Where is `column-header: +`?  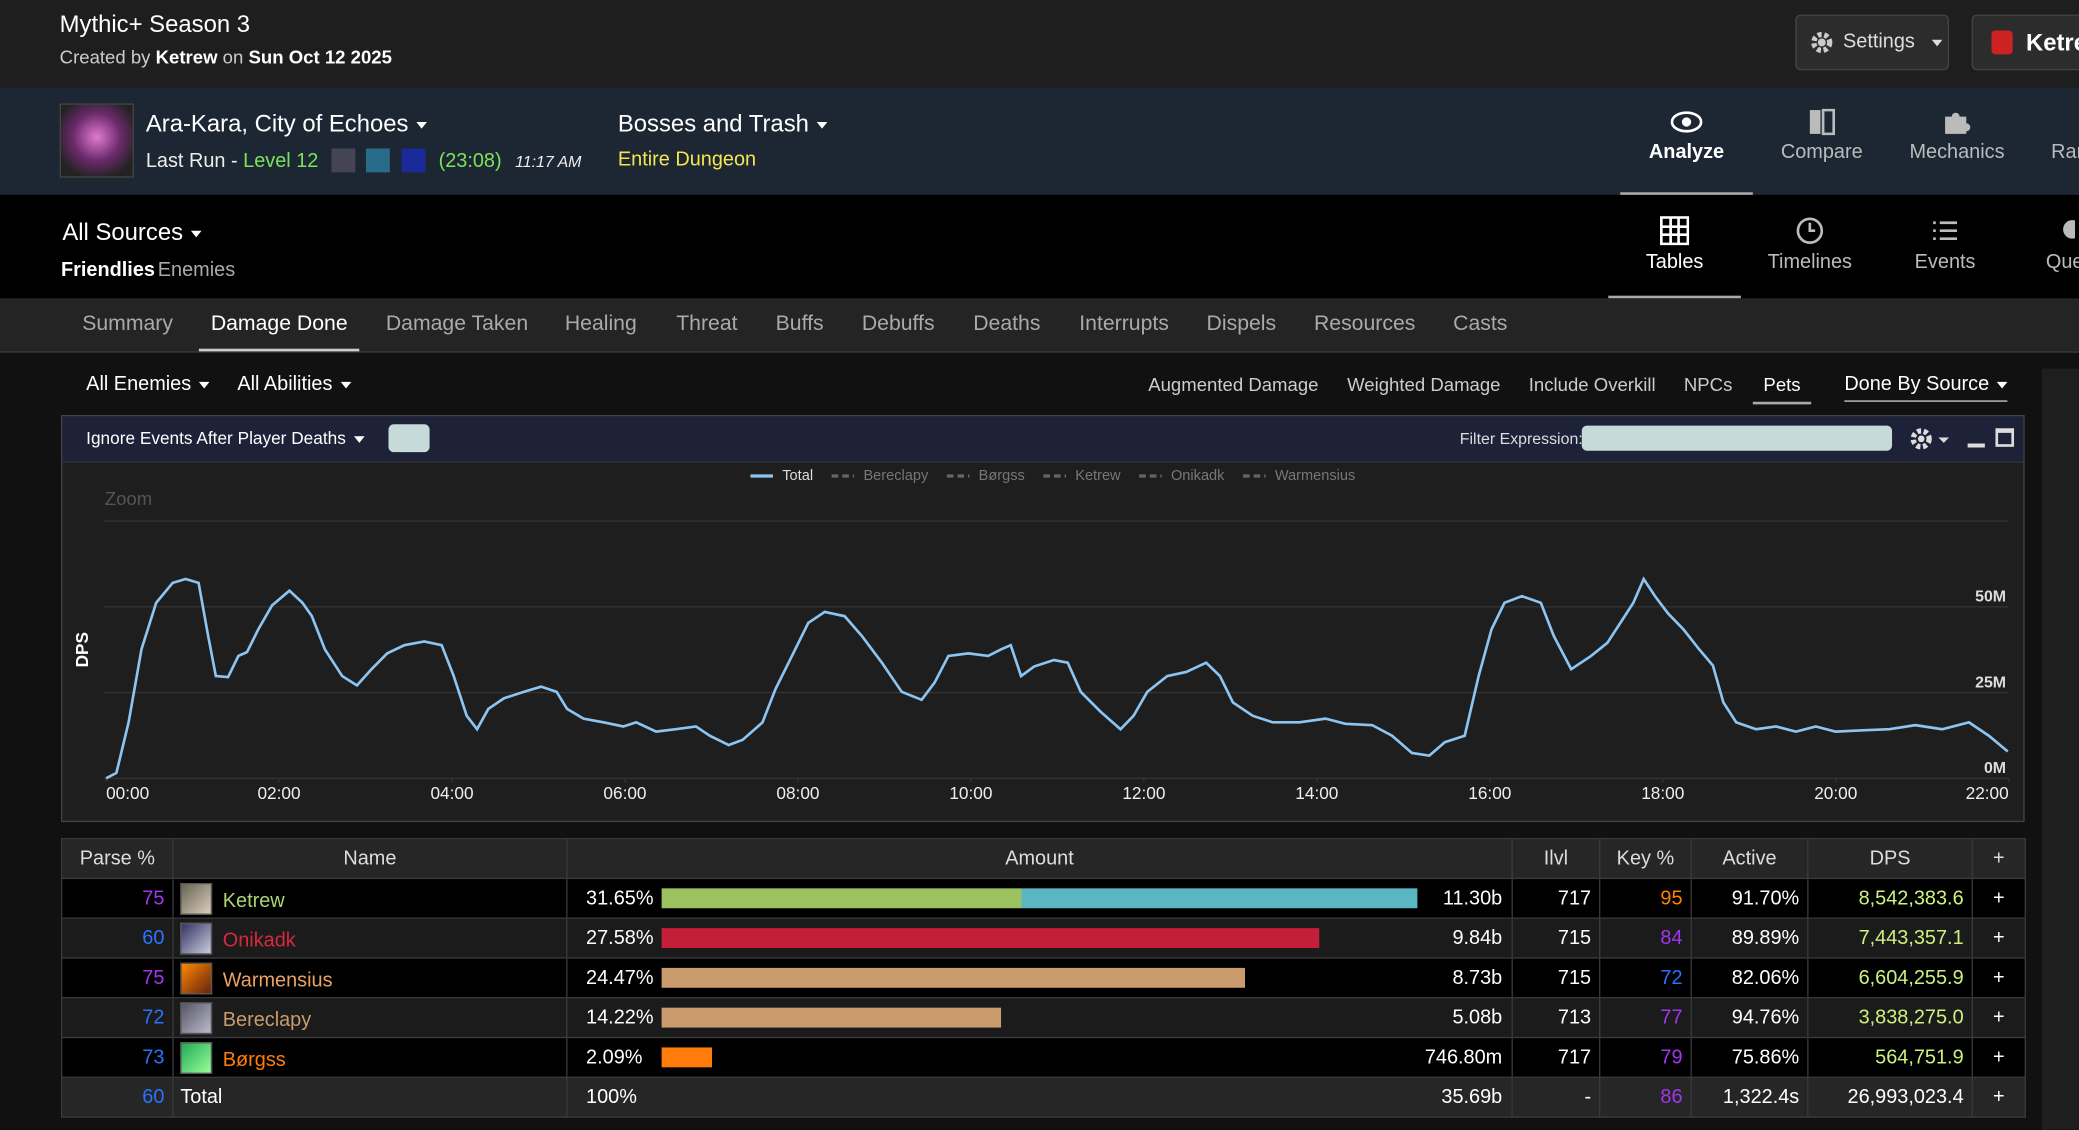 column-header: + is located at coordinates (1998, 859).